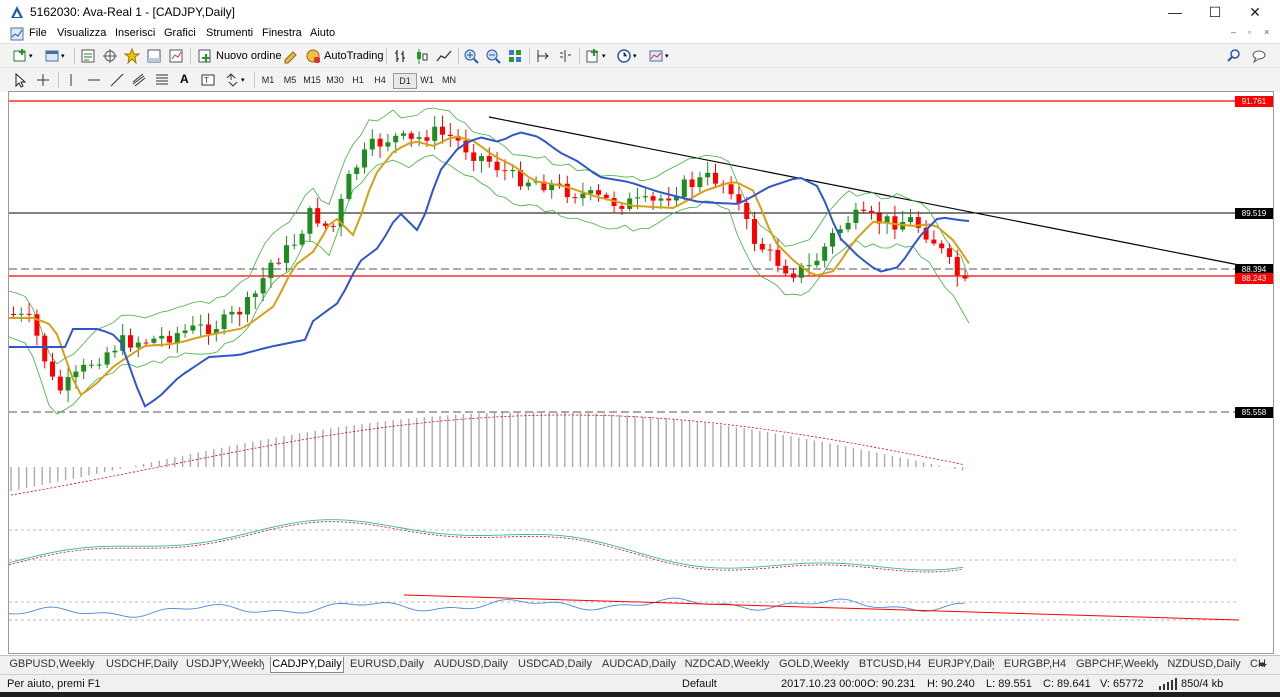 This screenshot has width=1280, height=697. Describe the element at coordinates (234, 80) in the screenshot. I see `arrows-button: ▾` at that location.